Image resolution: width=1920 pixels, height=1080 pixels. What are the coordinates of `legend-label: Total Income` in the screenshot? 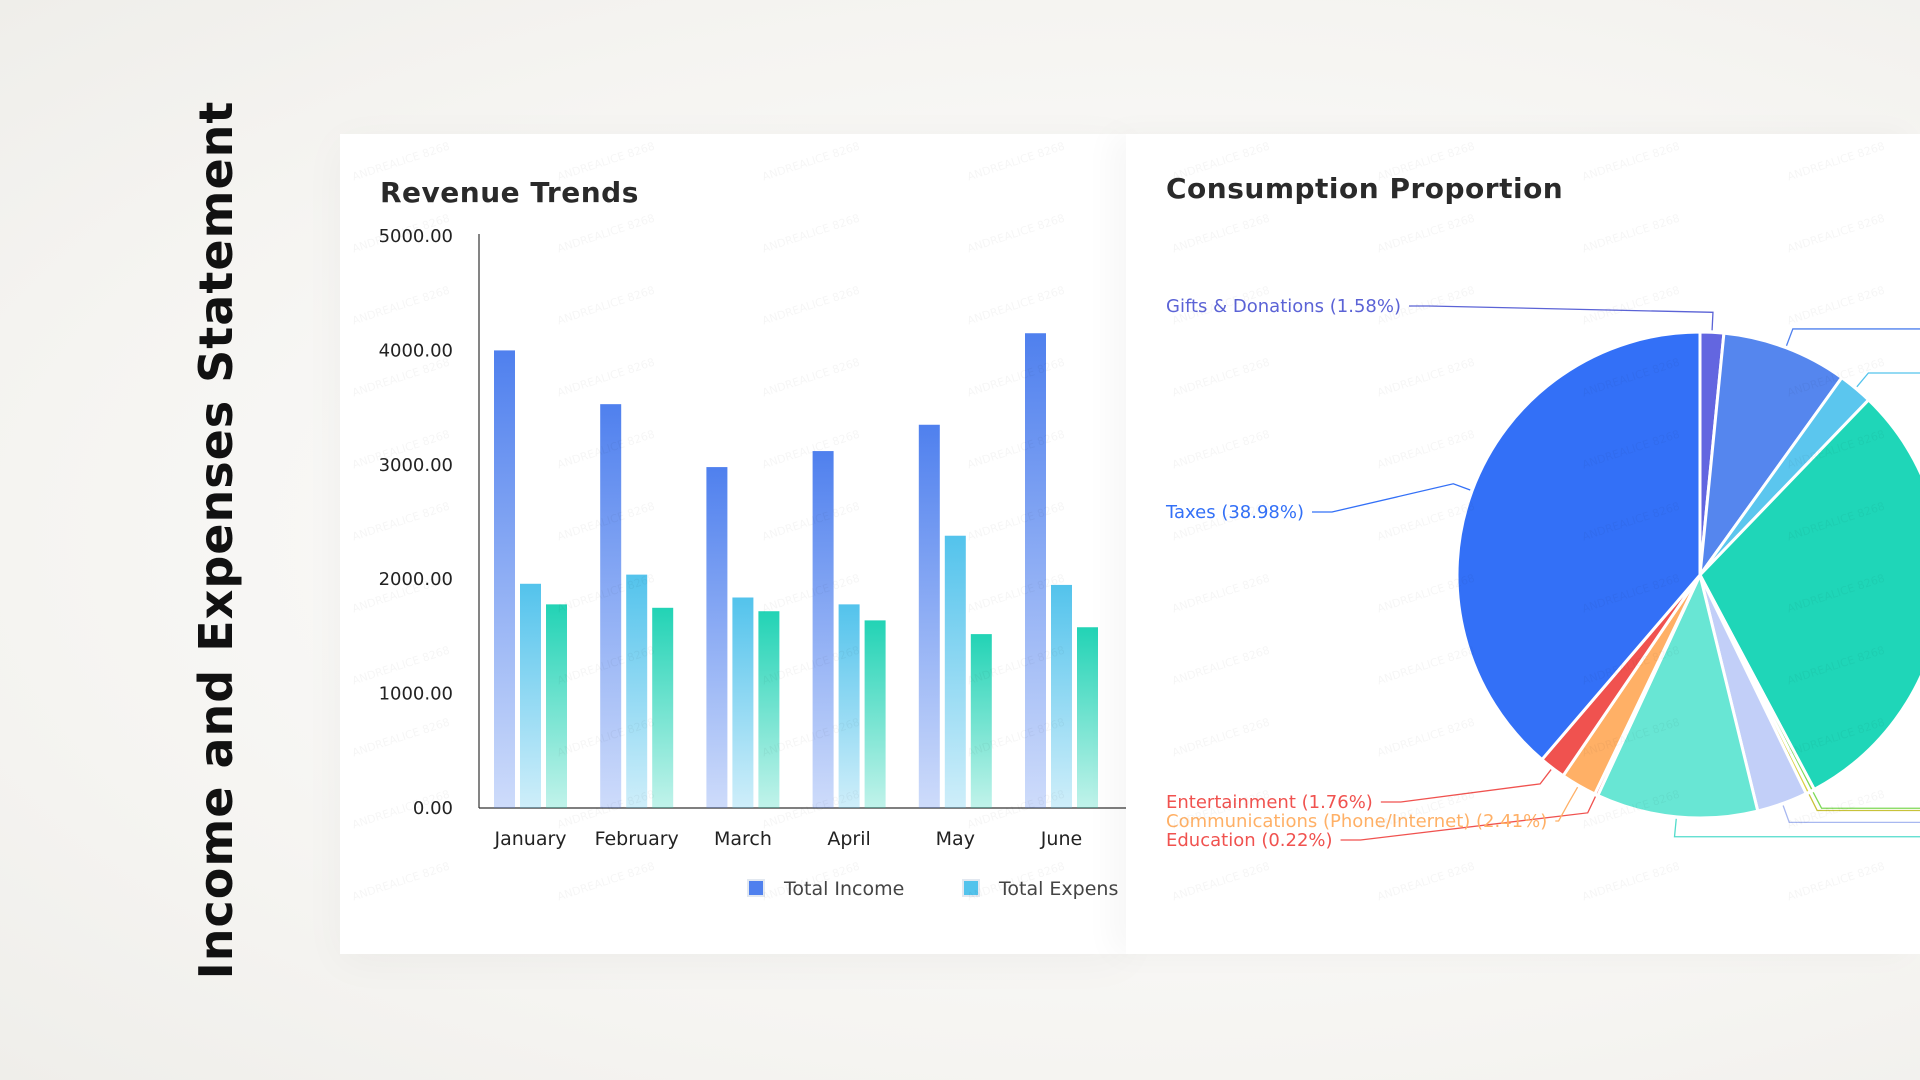 It's located at (843, 889).